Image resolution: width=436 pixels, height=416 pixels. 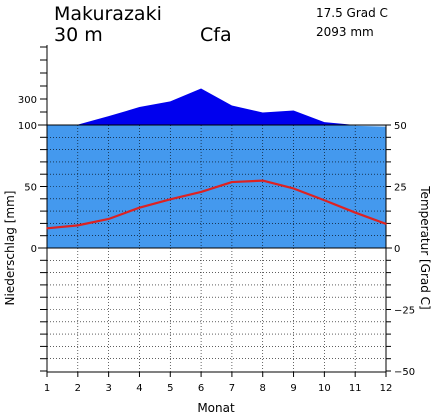 I want to click on right-tick-label: −50, so click(x=404, y=372).